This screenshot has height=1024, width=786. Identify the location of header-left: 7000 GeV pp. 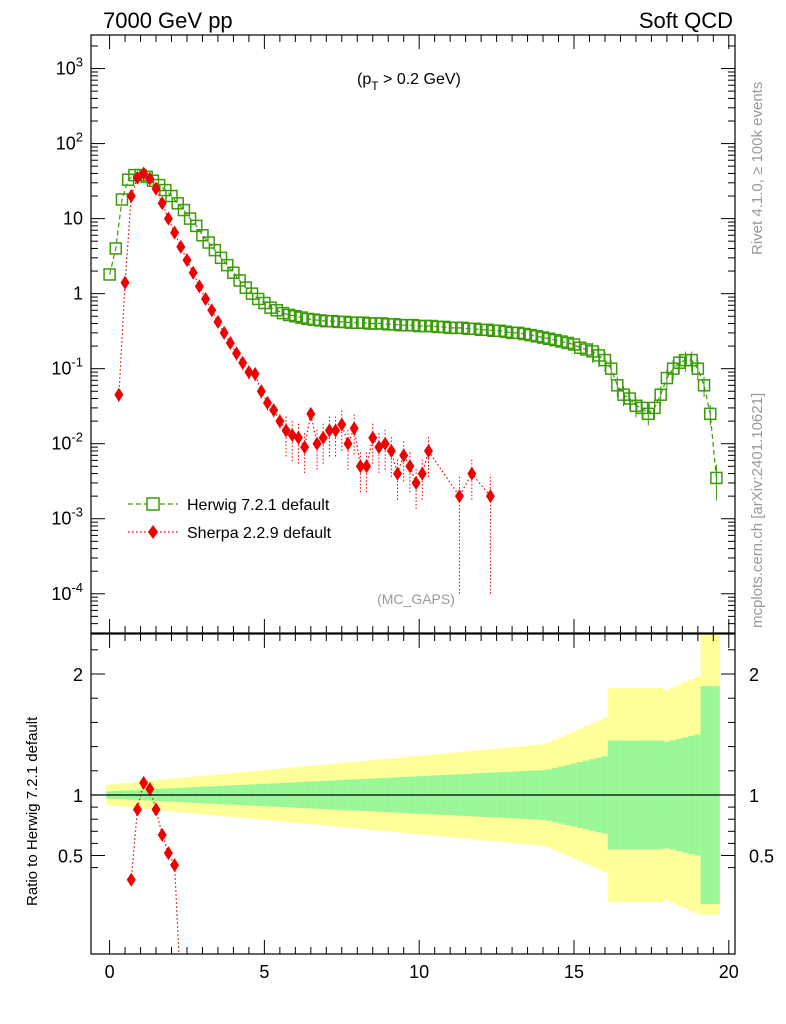
(168, 20).